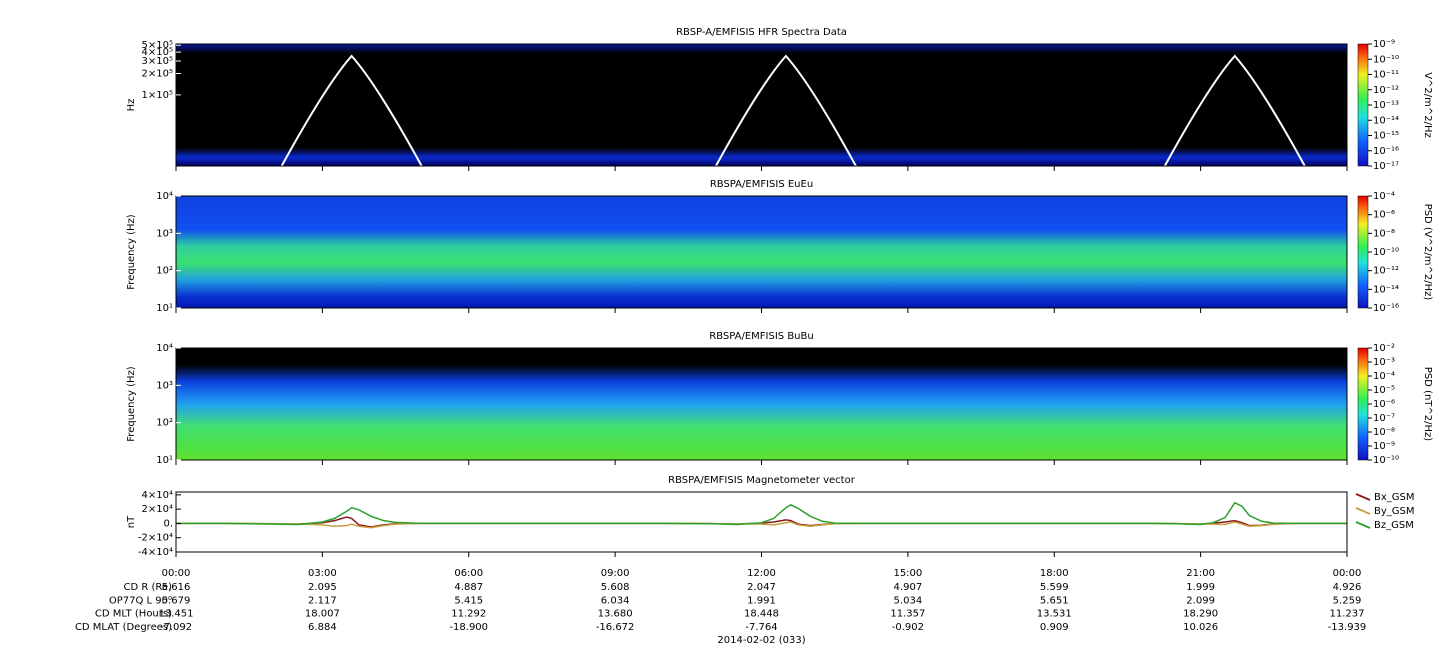 The image size is (1447, 658). I want to click on ephemeris-value: 4.926, so click(1347, 587).